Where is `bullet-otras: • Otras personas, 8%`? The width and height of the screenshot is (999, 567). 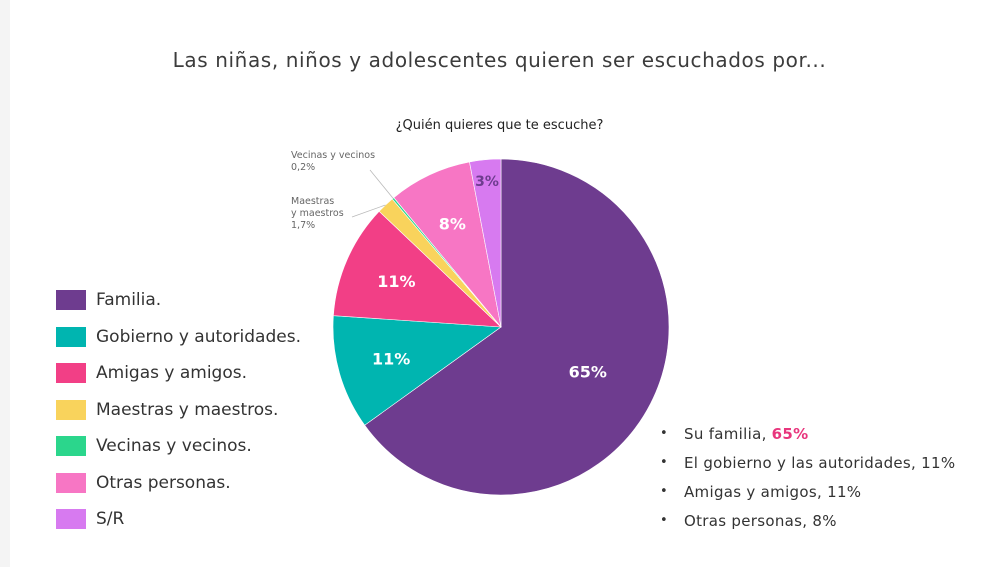 bullet-otras: • Otras personas, 8% is located at coordinates (805, 520).